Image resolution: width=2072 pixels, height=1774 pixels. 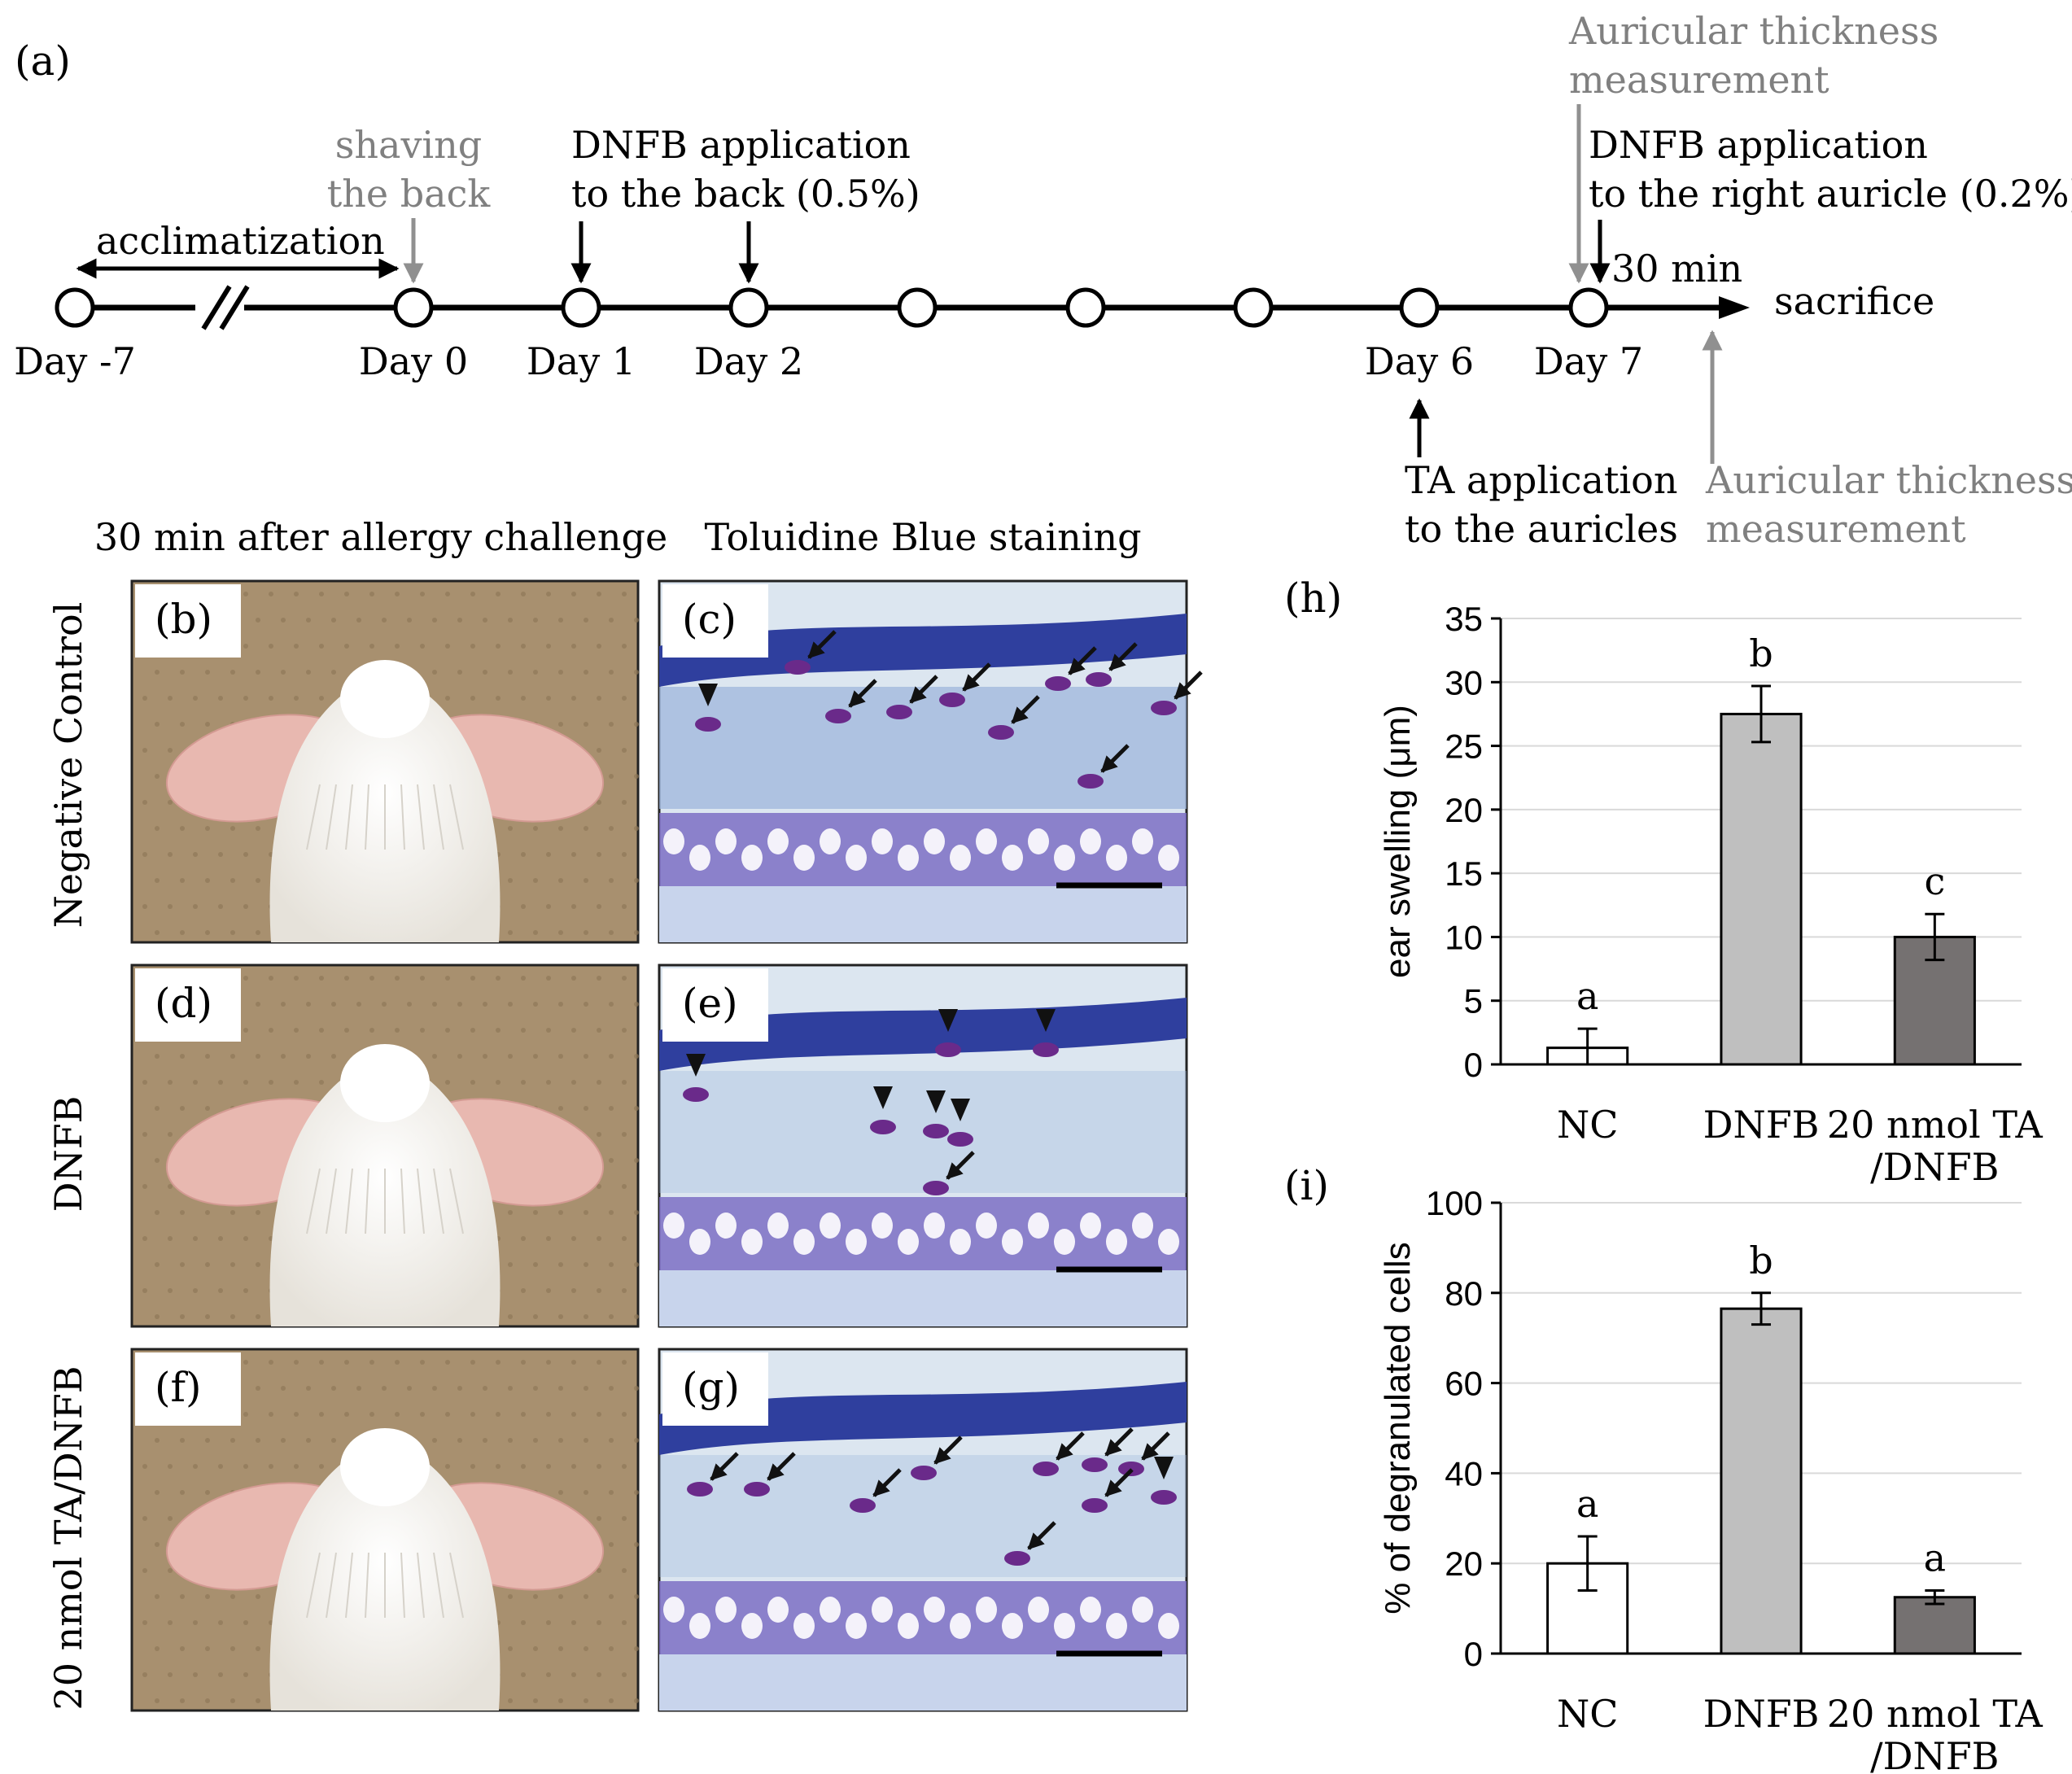 What do you see at coordinates (930, 761) in the screenshot?
I see `stain-negative-control: (c)` at bounding box center [930, 761].